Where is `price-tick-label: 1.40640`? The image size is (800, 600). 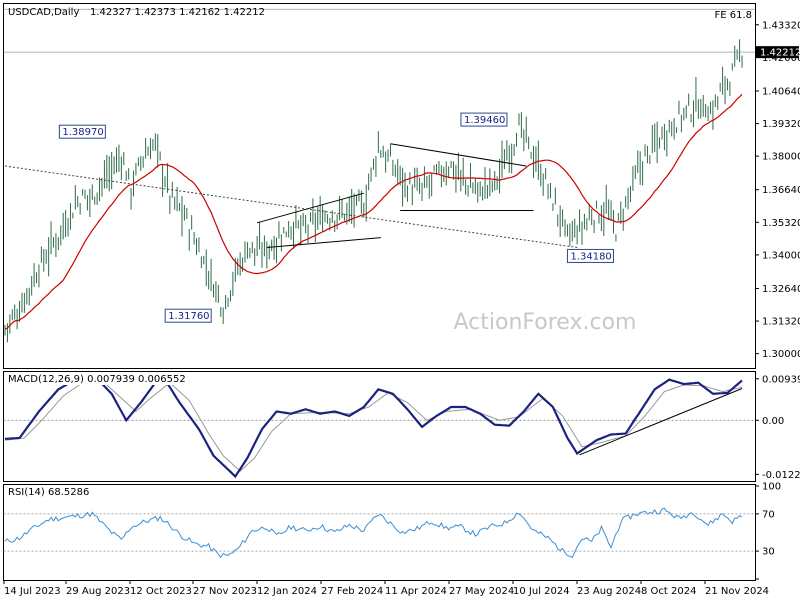
price-tick-label: 1.40640 is located at coordinates (781, 91).